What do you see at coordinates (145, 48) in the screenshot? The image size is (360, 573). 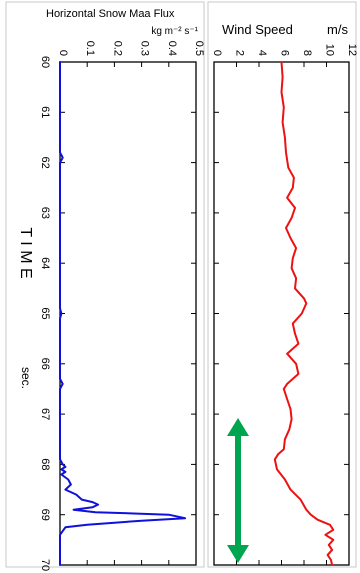 I see `flux-value-tick-label: 0.3` at bounding box center [145, 48].